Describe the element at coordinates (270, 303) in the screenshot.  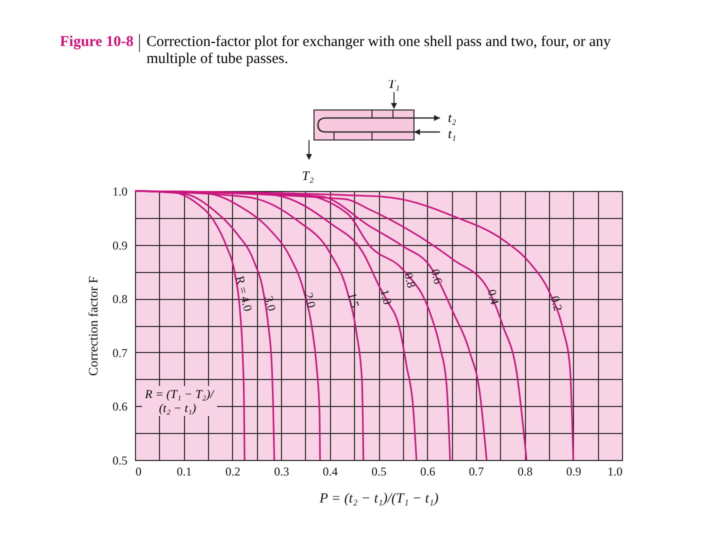
I see `text: 3.0` at that location.